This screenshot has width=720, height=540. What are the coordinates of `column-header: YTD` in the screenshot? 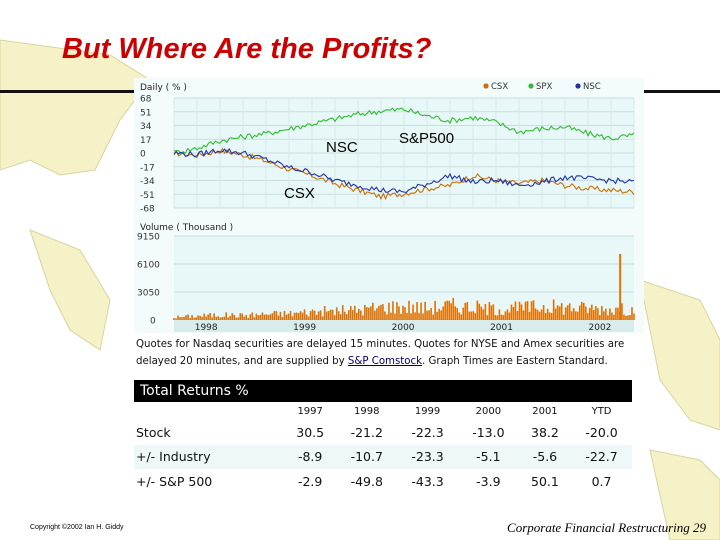 It's located at (601, 411).